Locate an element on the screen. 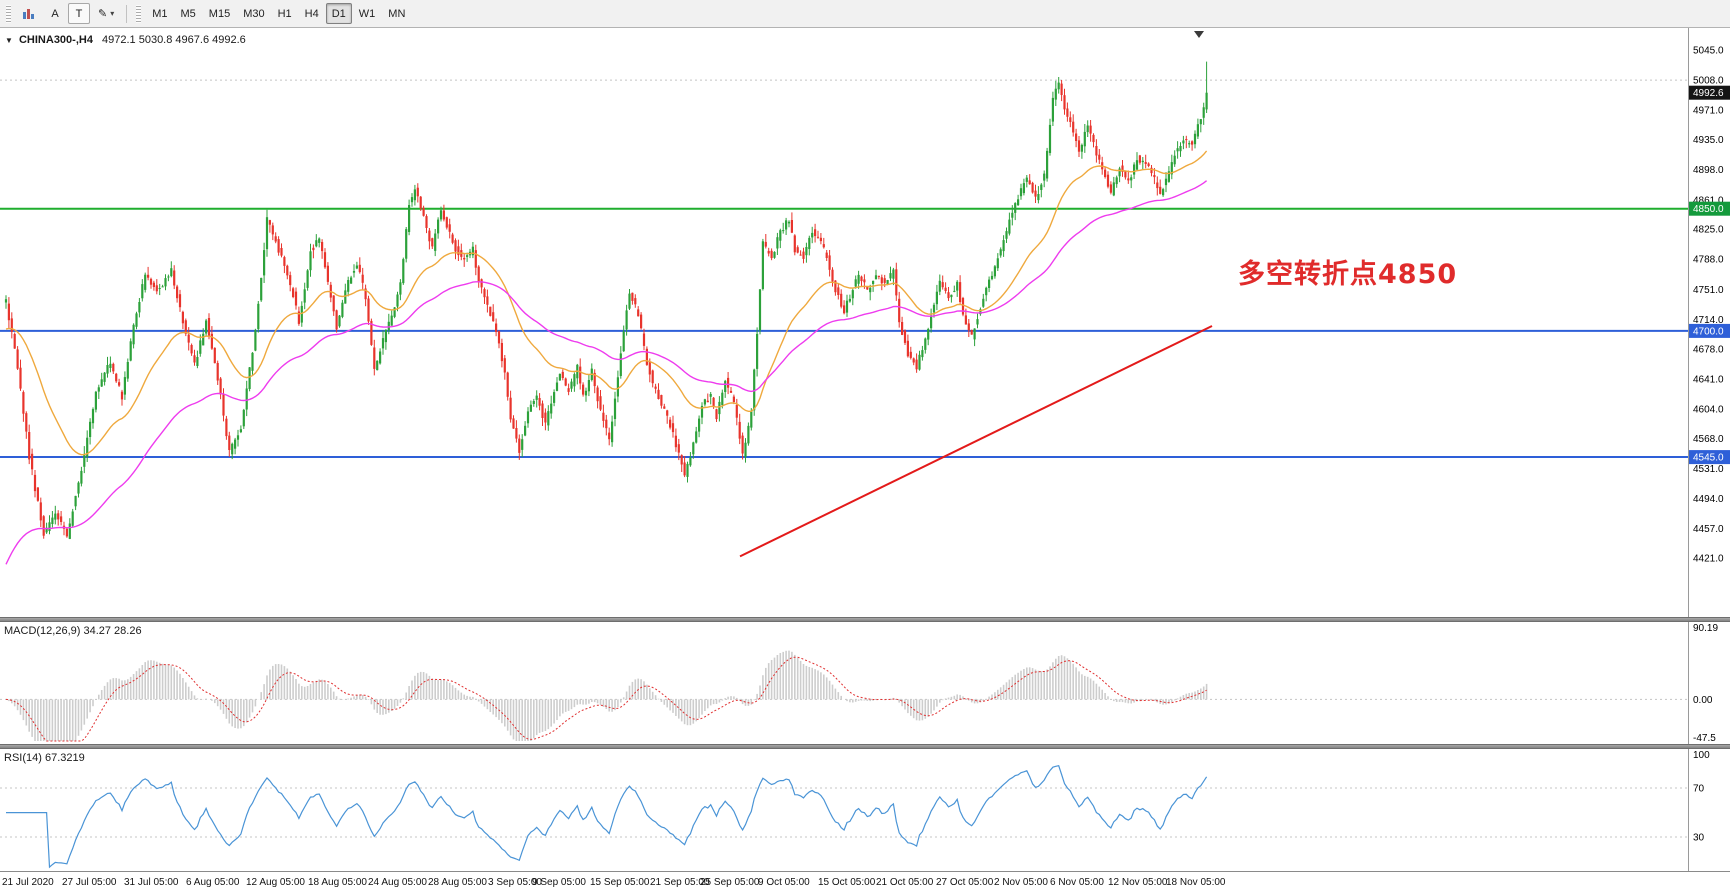  timeframe-m1-button: M1 is located at coordinates (160, 13).